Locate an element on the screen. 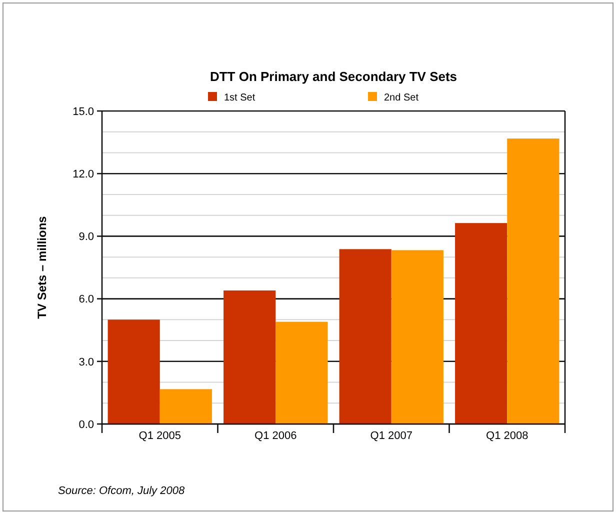  y-tick-label: 0.0 is located at coordinates (86, 424).